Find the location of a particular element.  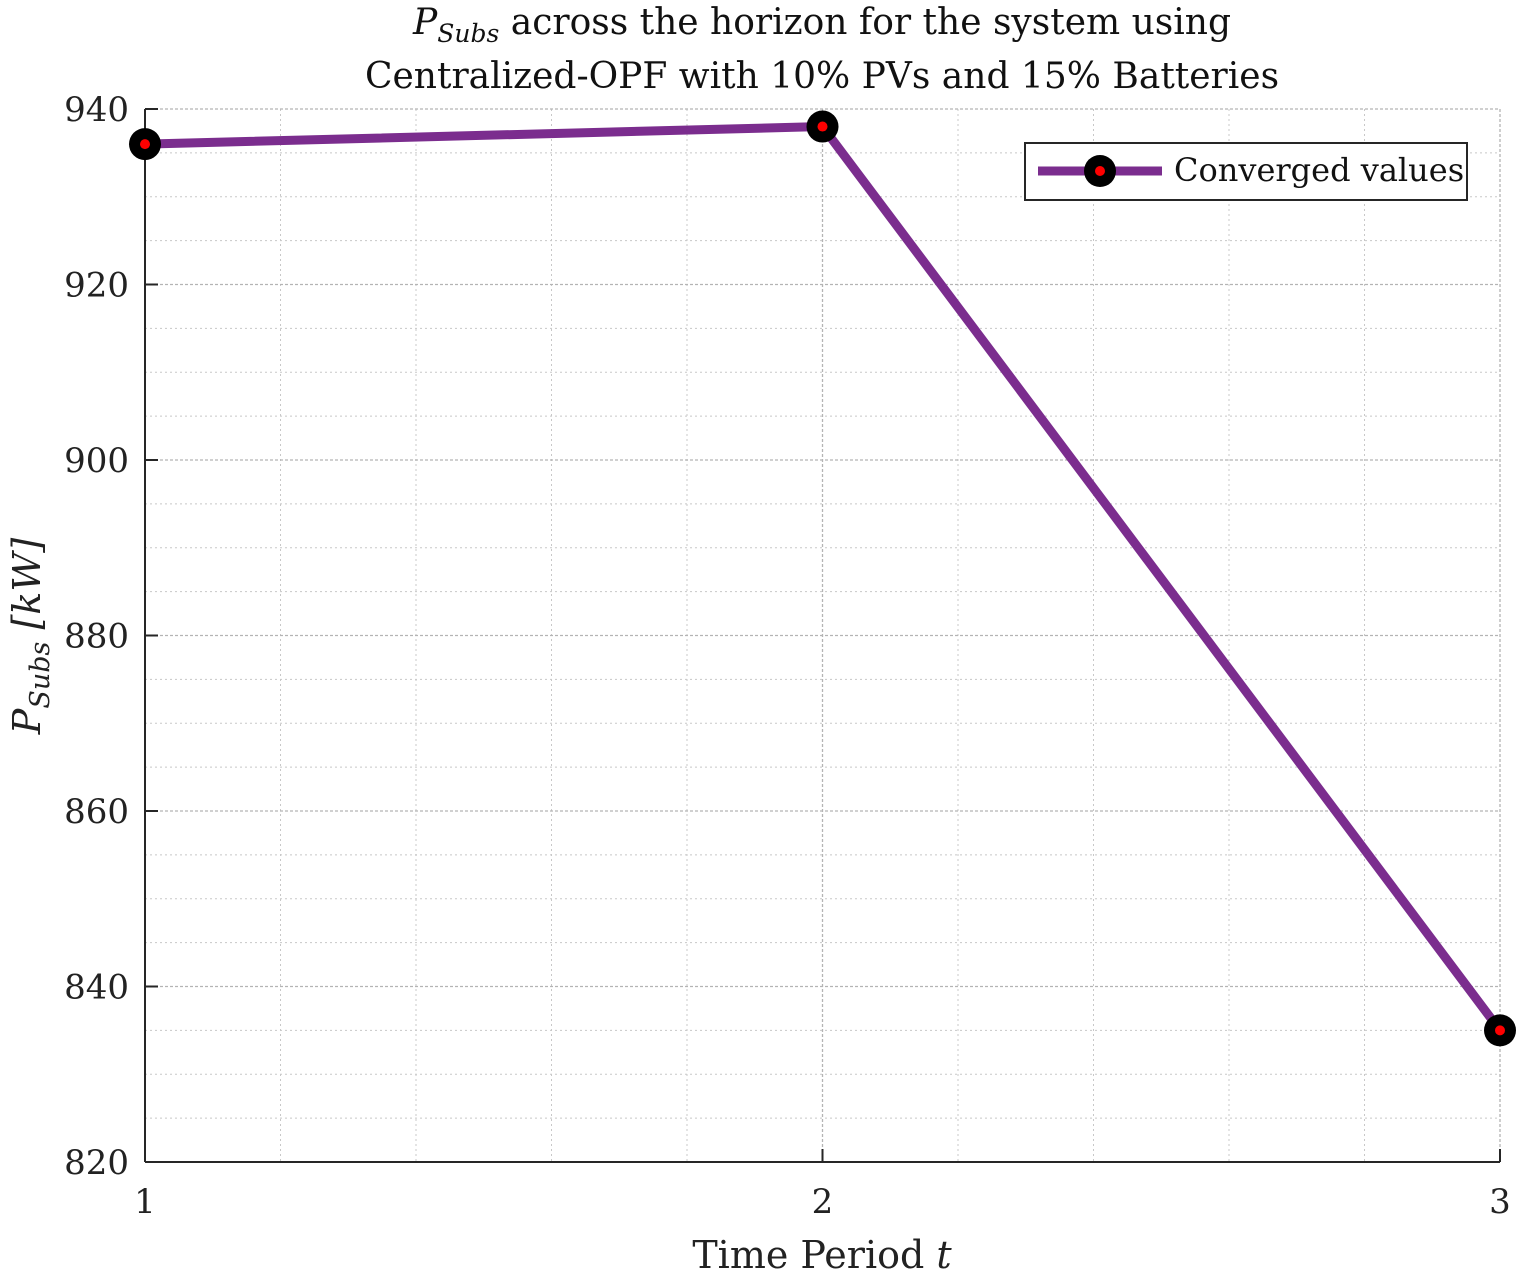

legend-label: Converged values is located at coordinates (1319, 170).